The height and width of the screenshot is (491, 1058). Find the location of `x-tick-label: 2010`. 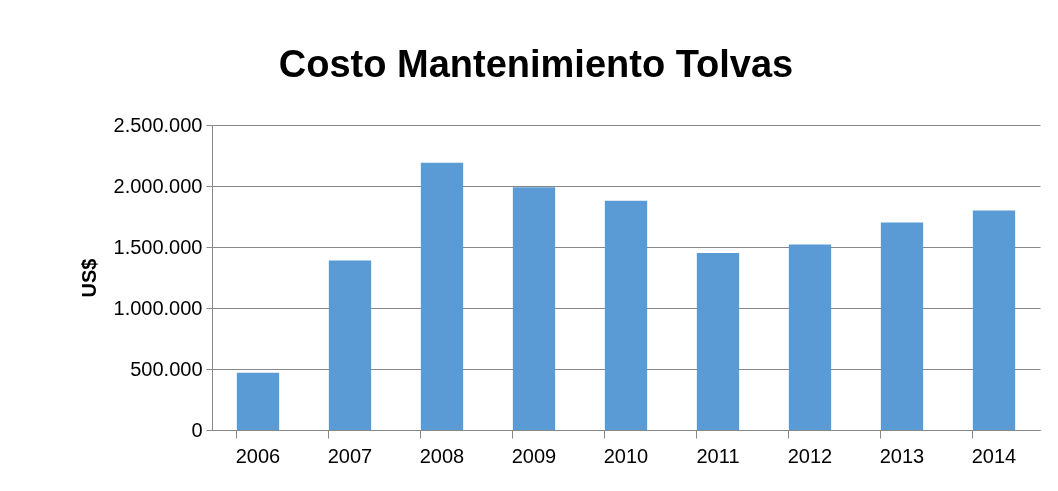

x-tick-label: 2010 is located at coordinates (626, 455).